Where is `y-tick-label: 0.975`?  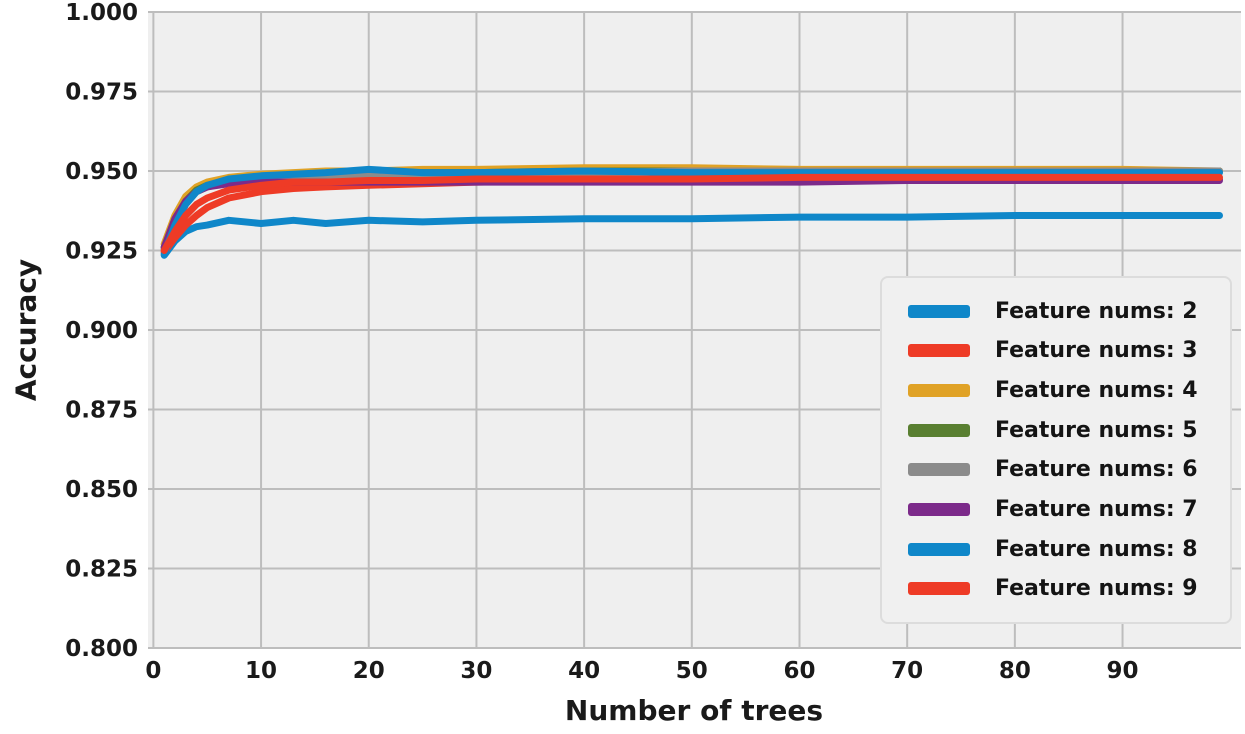 y-tick-label: 0.975 is located at coordinates (101, 93).